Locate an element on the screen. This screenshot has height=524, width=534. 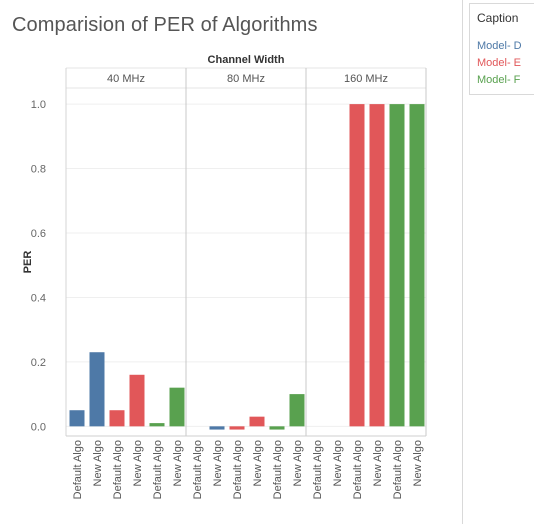
y-tick-label: 0.2 is located at coordinates (38, 363).